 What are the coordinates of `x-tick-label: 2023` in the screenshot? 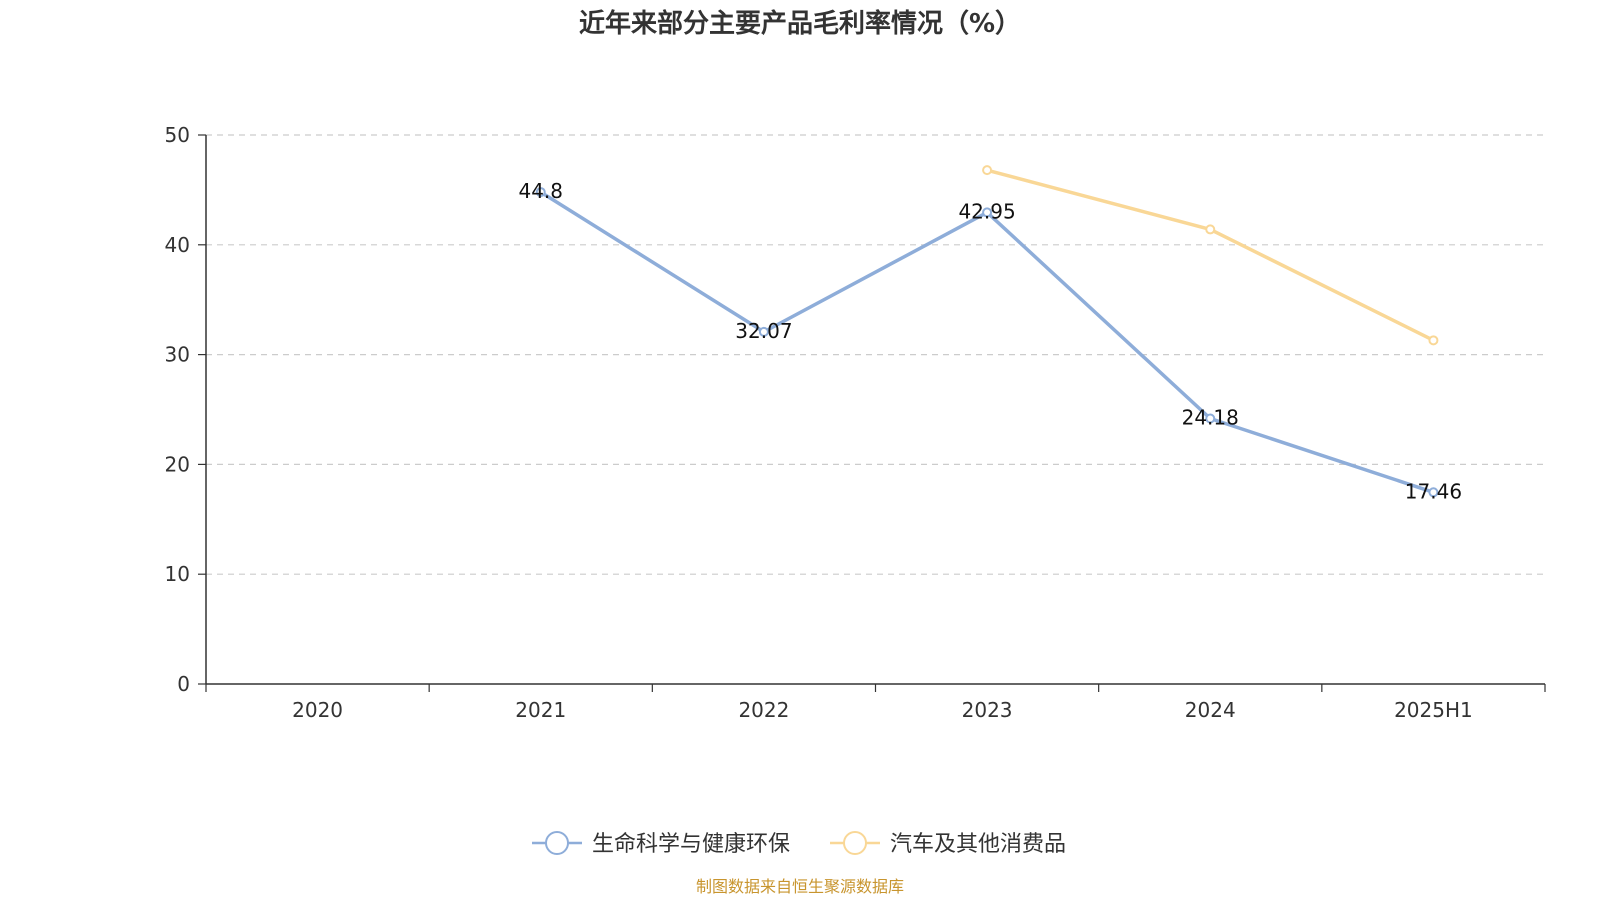 It's located at (987, 710).